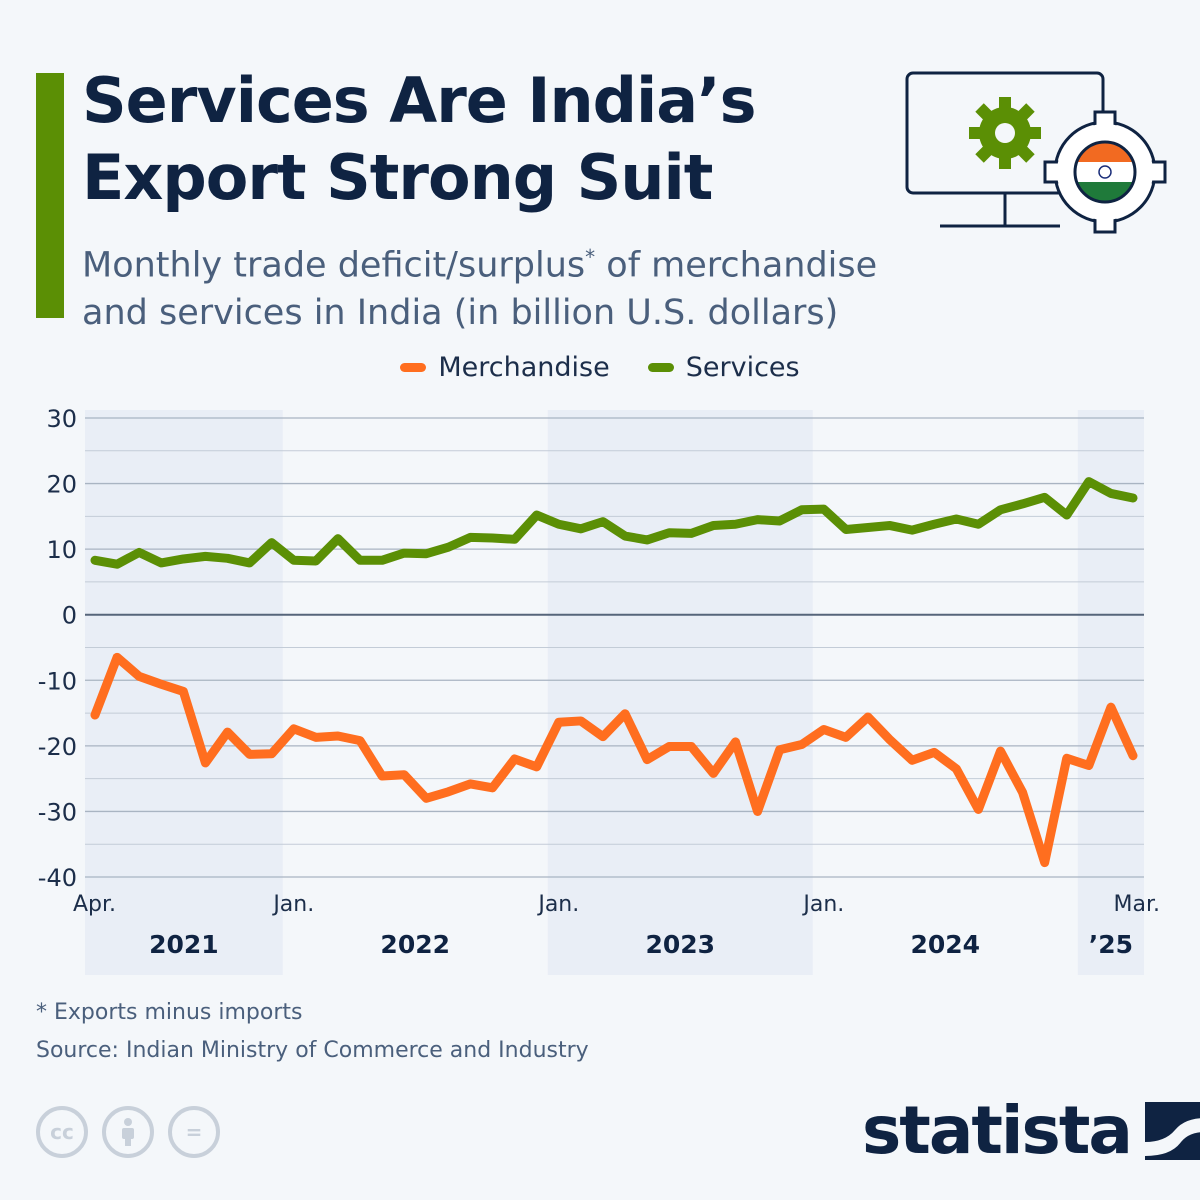 This screenshot has height=1200, width=1200. What do you see at coordinates (61, 485) in the screenshot?
I see `y-tick-label: 20` at bounding box center [61, 485].